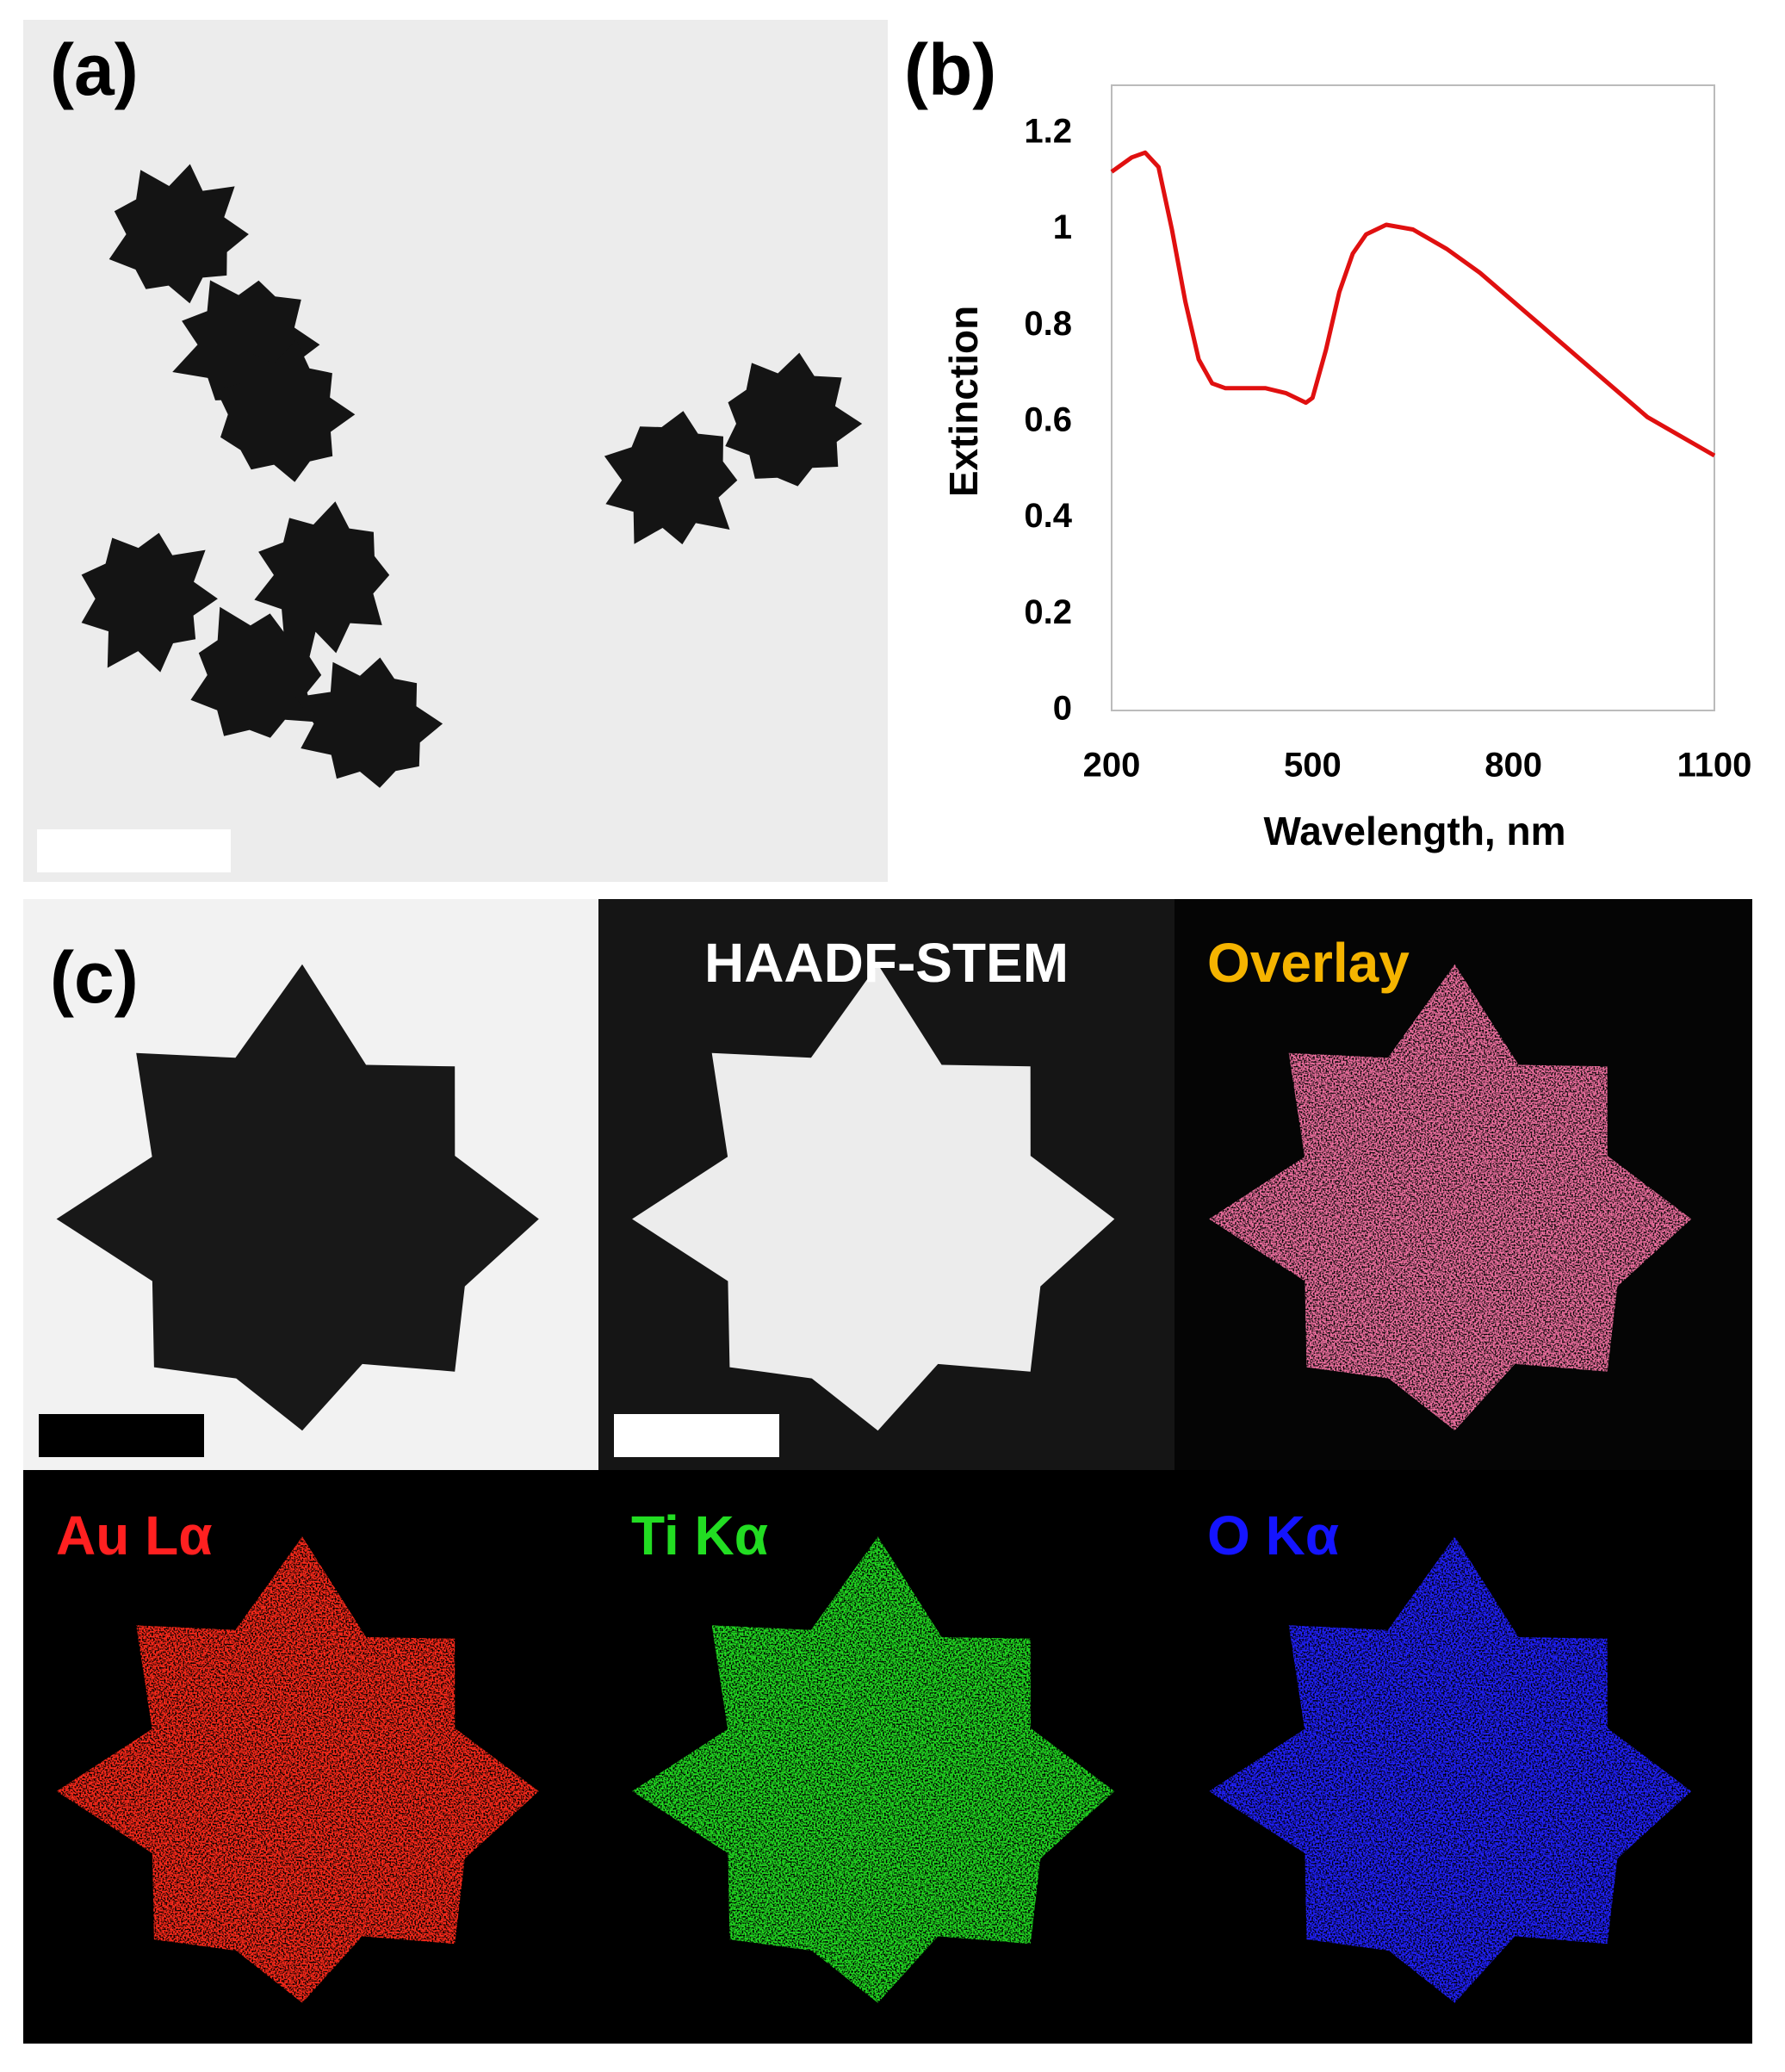 The image size is (1785, 2072). I want to click on tile-label: O Kα, so click(1273, 1535).